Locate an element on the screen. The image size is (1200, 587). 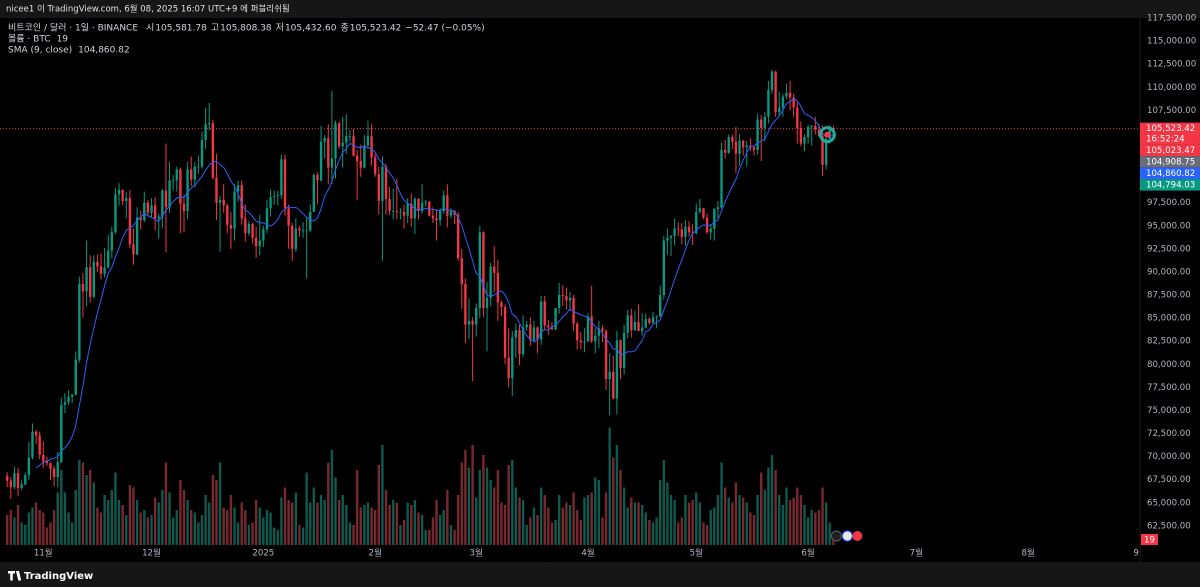
legend-ohlc-value: 105,581.78 is located at coordinates (181, 29).